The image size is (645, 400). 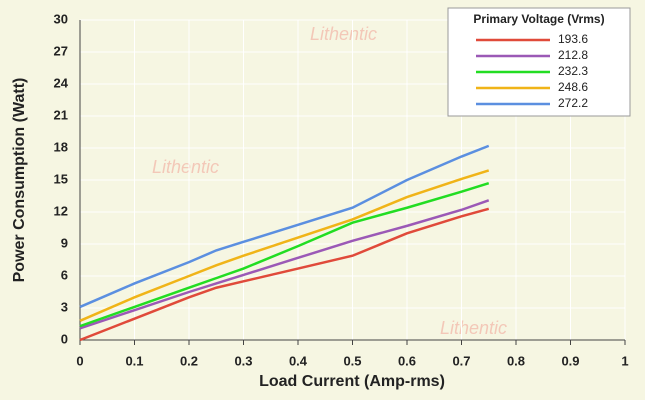 What do you see at coordinates (61, 82) in the screenshot?
I see `y-tick-label: 24` at bounding box center [61, 82].